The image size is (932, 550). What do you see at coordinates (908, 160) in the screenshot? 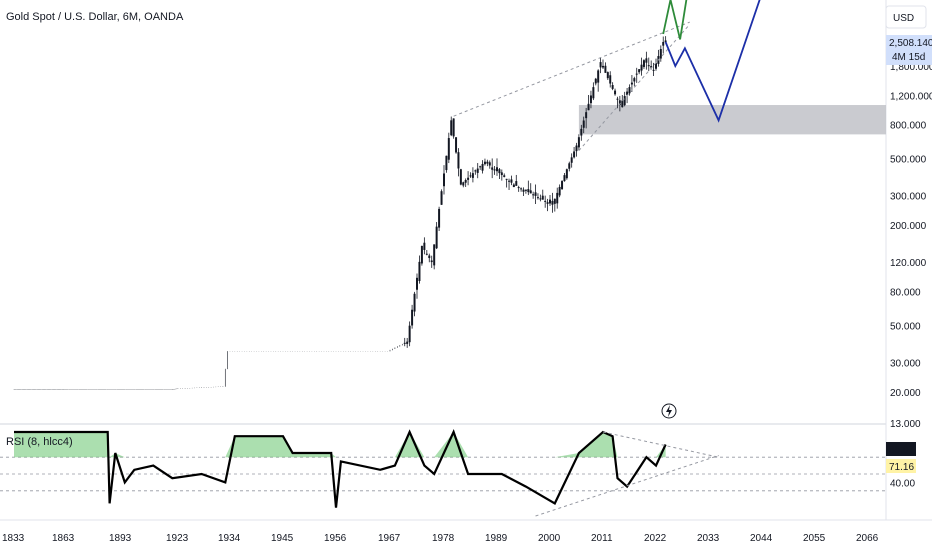
I see `price-tick-label: 500.000` at bounding box center [908, 160].